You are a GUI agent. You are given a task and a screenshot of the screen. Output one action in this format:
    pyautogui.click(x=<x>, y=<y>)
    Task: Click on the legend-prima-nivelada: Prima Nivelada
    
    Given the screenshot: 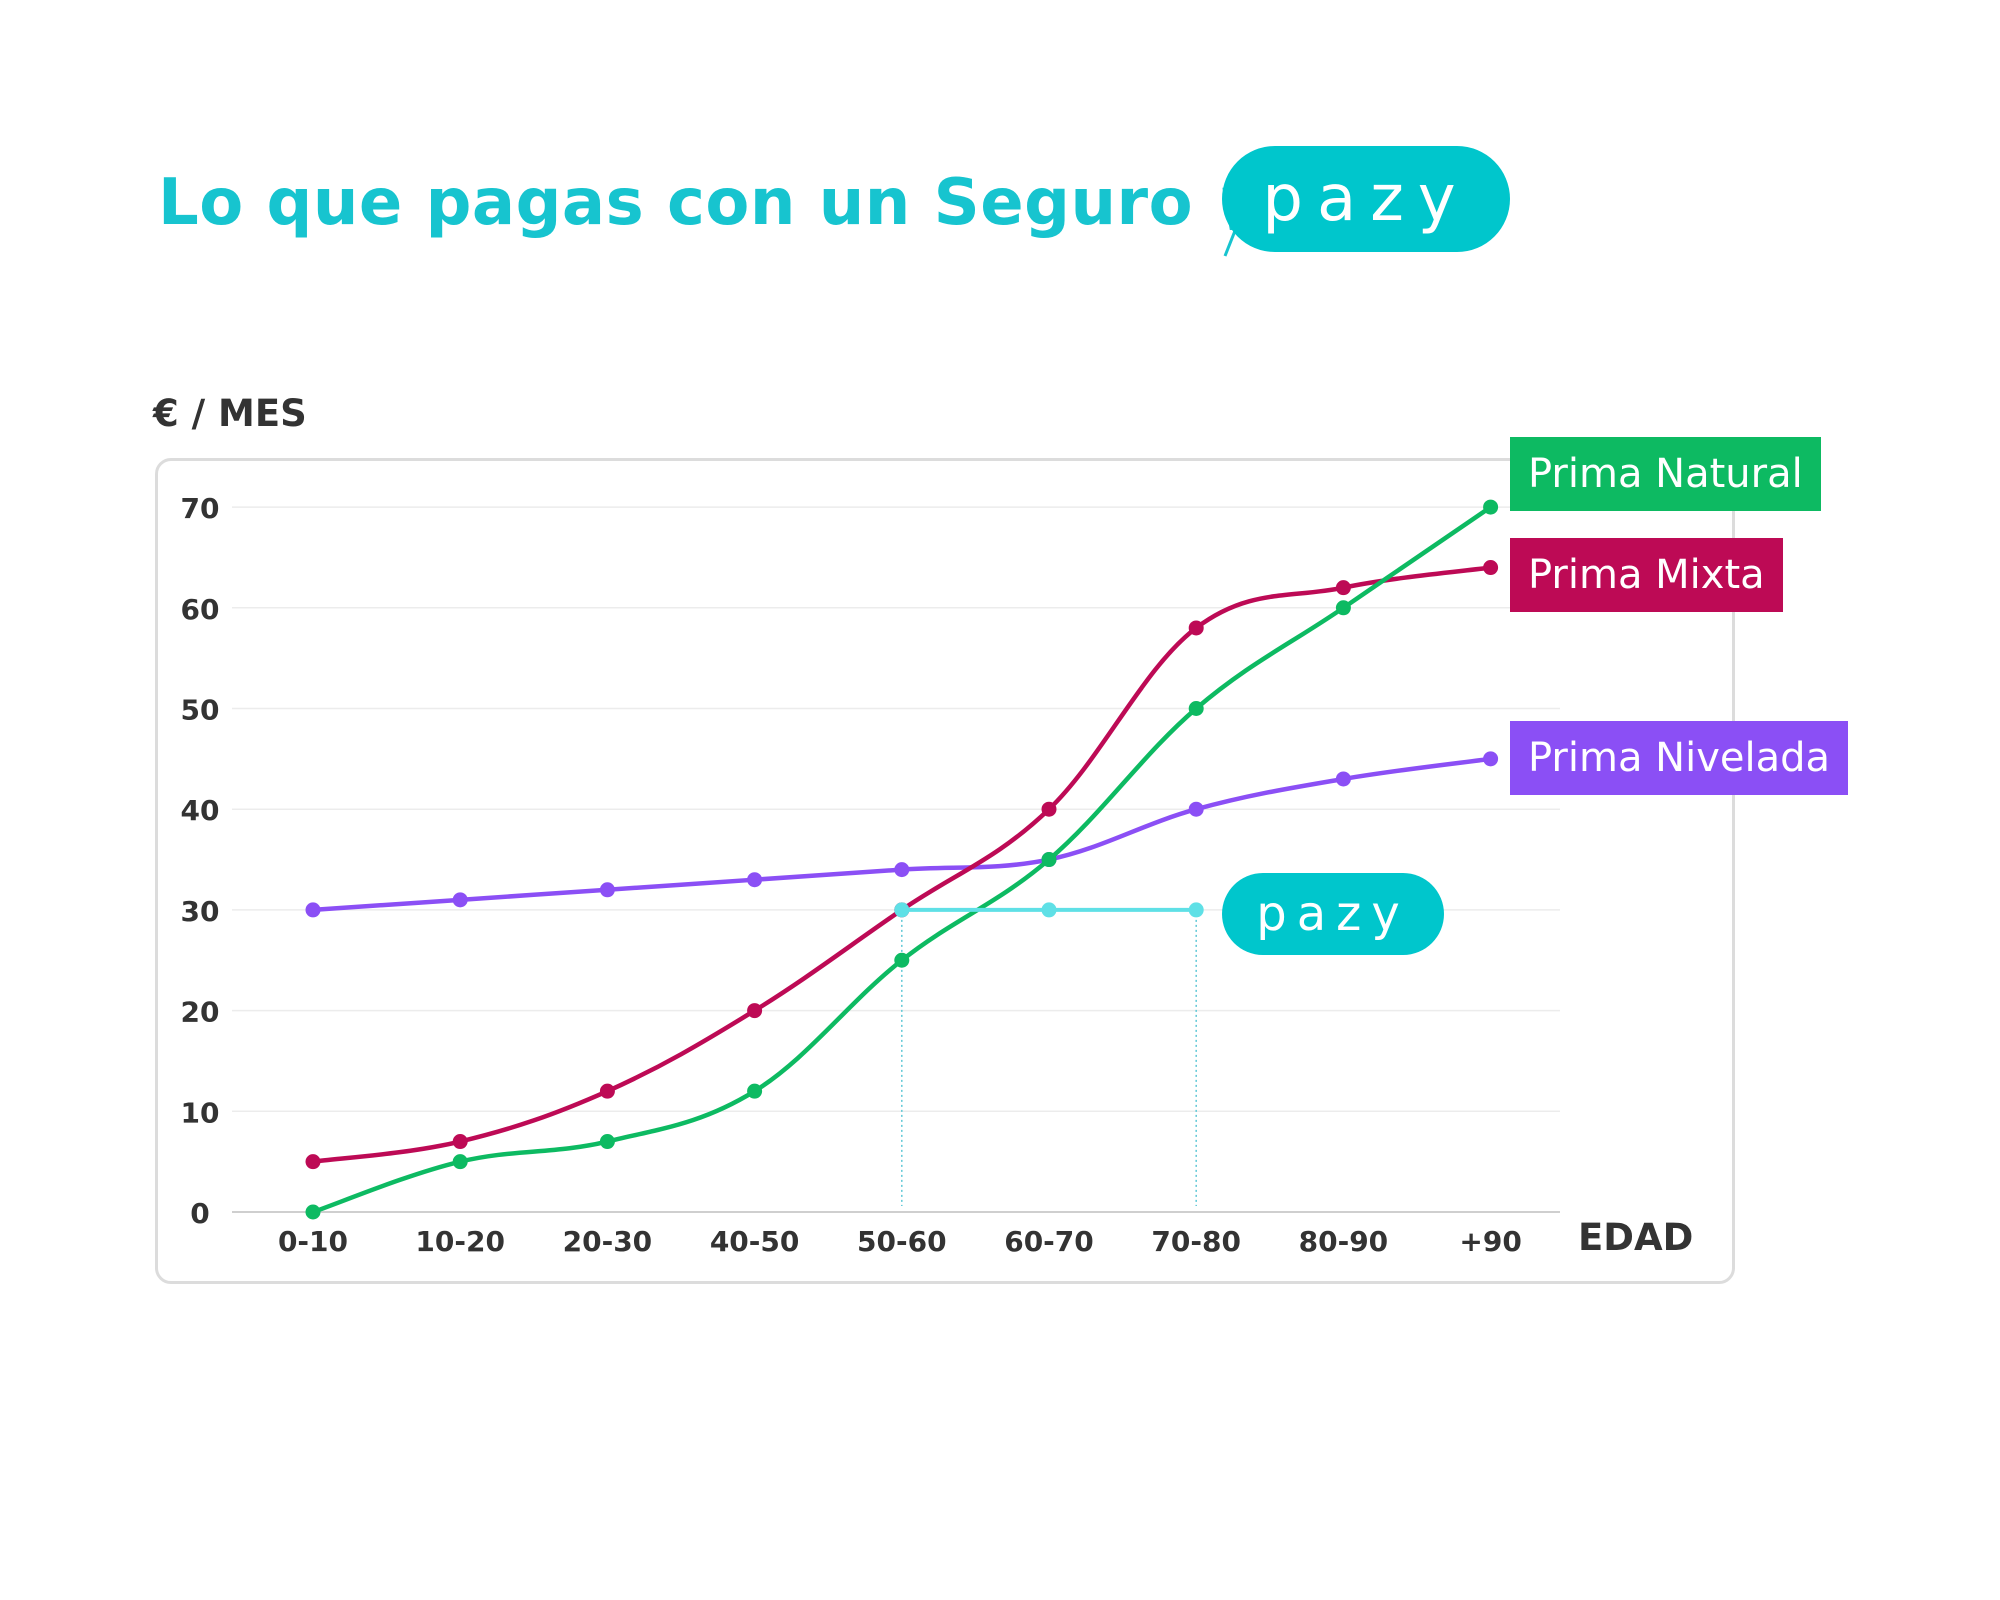 What is the action you would take?
    pyautogui.click(x=1679, y=758)
    